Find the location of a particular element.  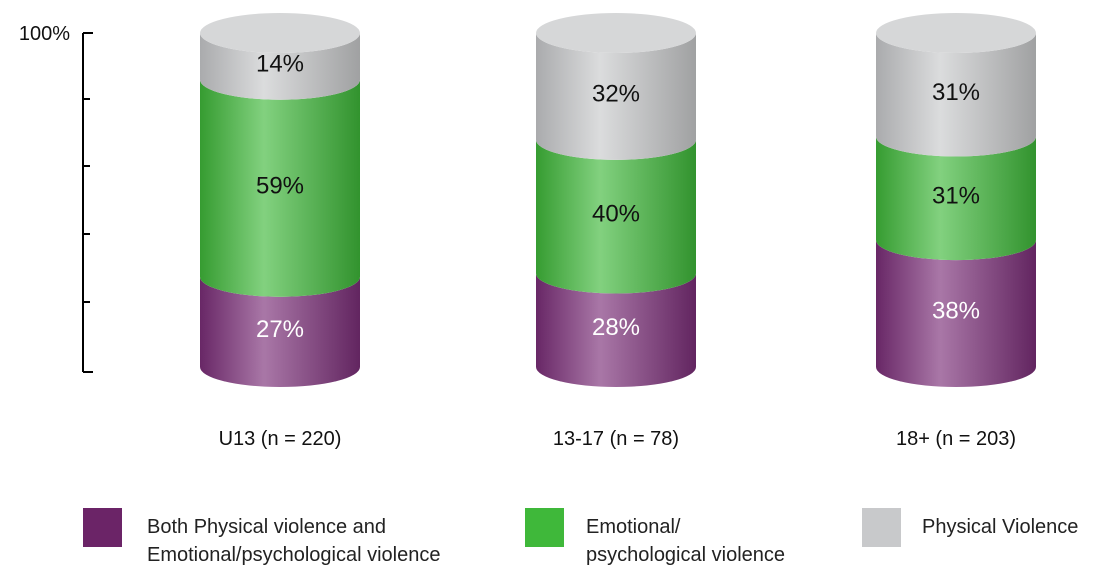

data-label-0-2: 38% is located at coordinates (956, 311).